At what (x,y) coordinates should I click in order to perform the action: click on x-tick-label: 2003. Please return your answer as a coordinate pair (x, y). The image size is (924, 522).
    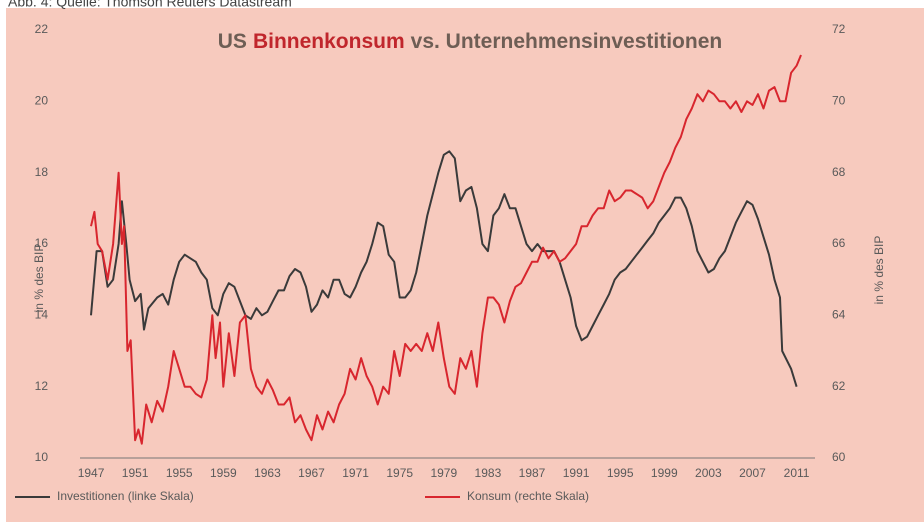
    Looking at the image, I should click on (708, 473).